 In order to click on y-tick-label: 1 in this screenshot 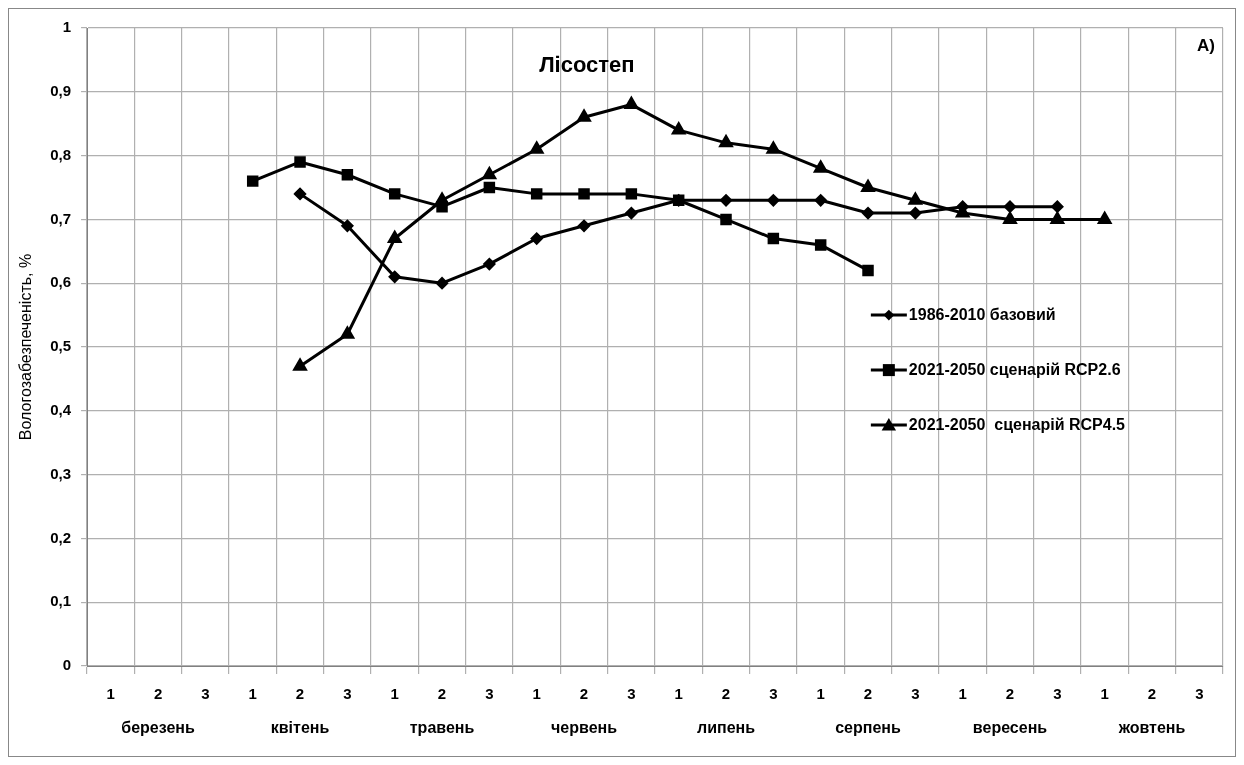, I will do `click(67, 27)`.